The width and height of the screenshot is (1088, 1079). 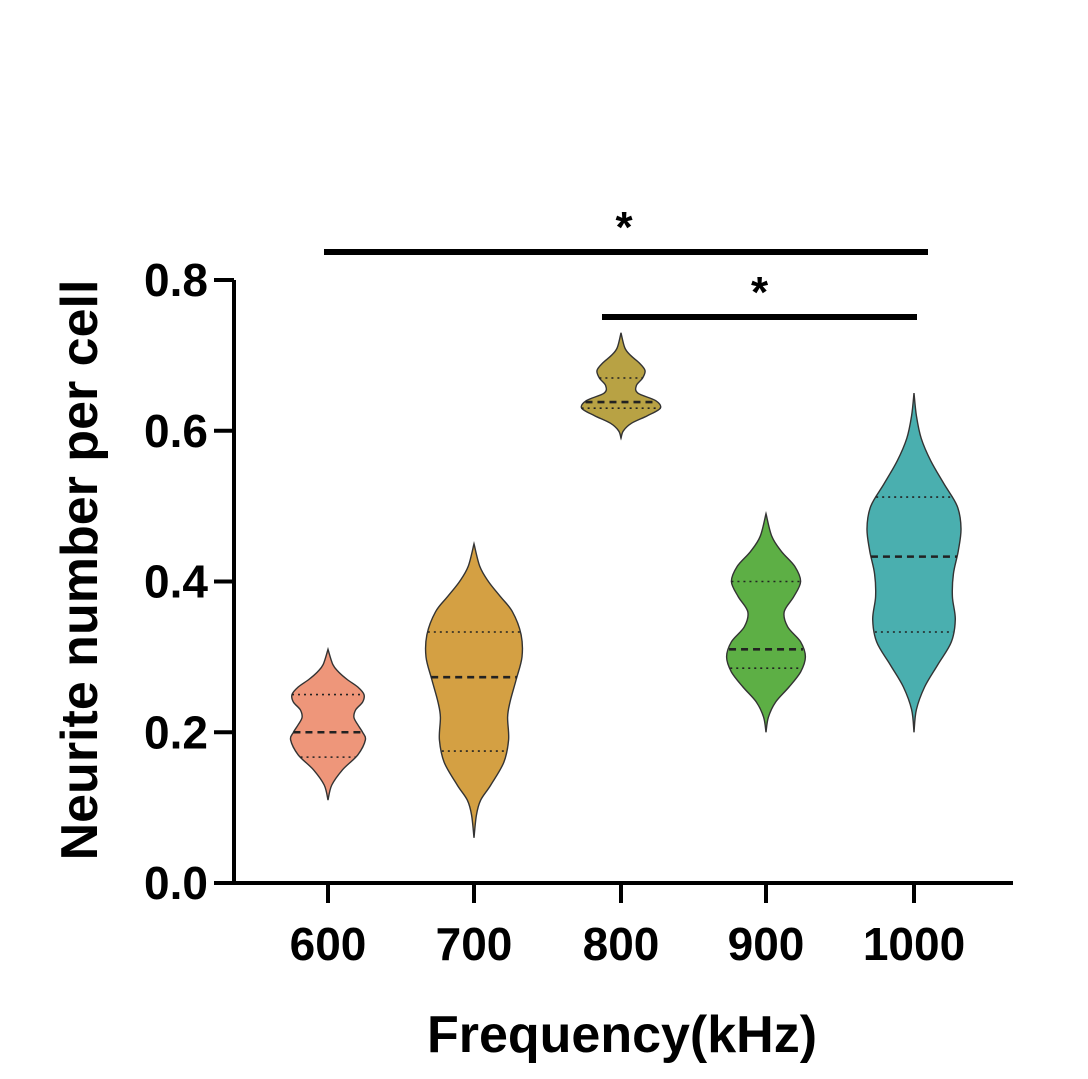 What do you see at coordinates (176, 280) in the screenshot?
I see `y-tick-label: 0.8` at bounding box center [176, 280].